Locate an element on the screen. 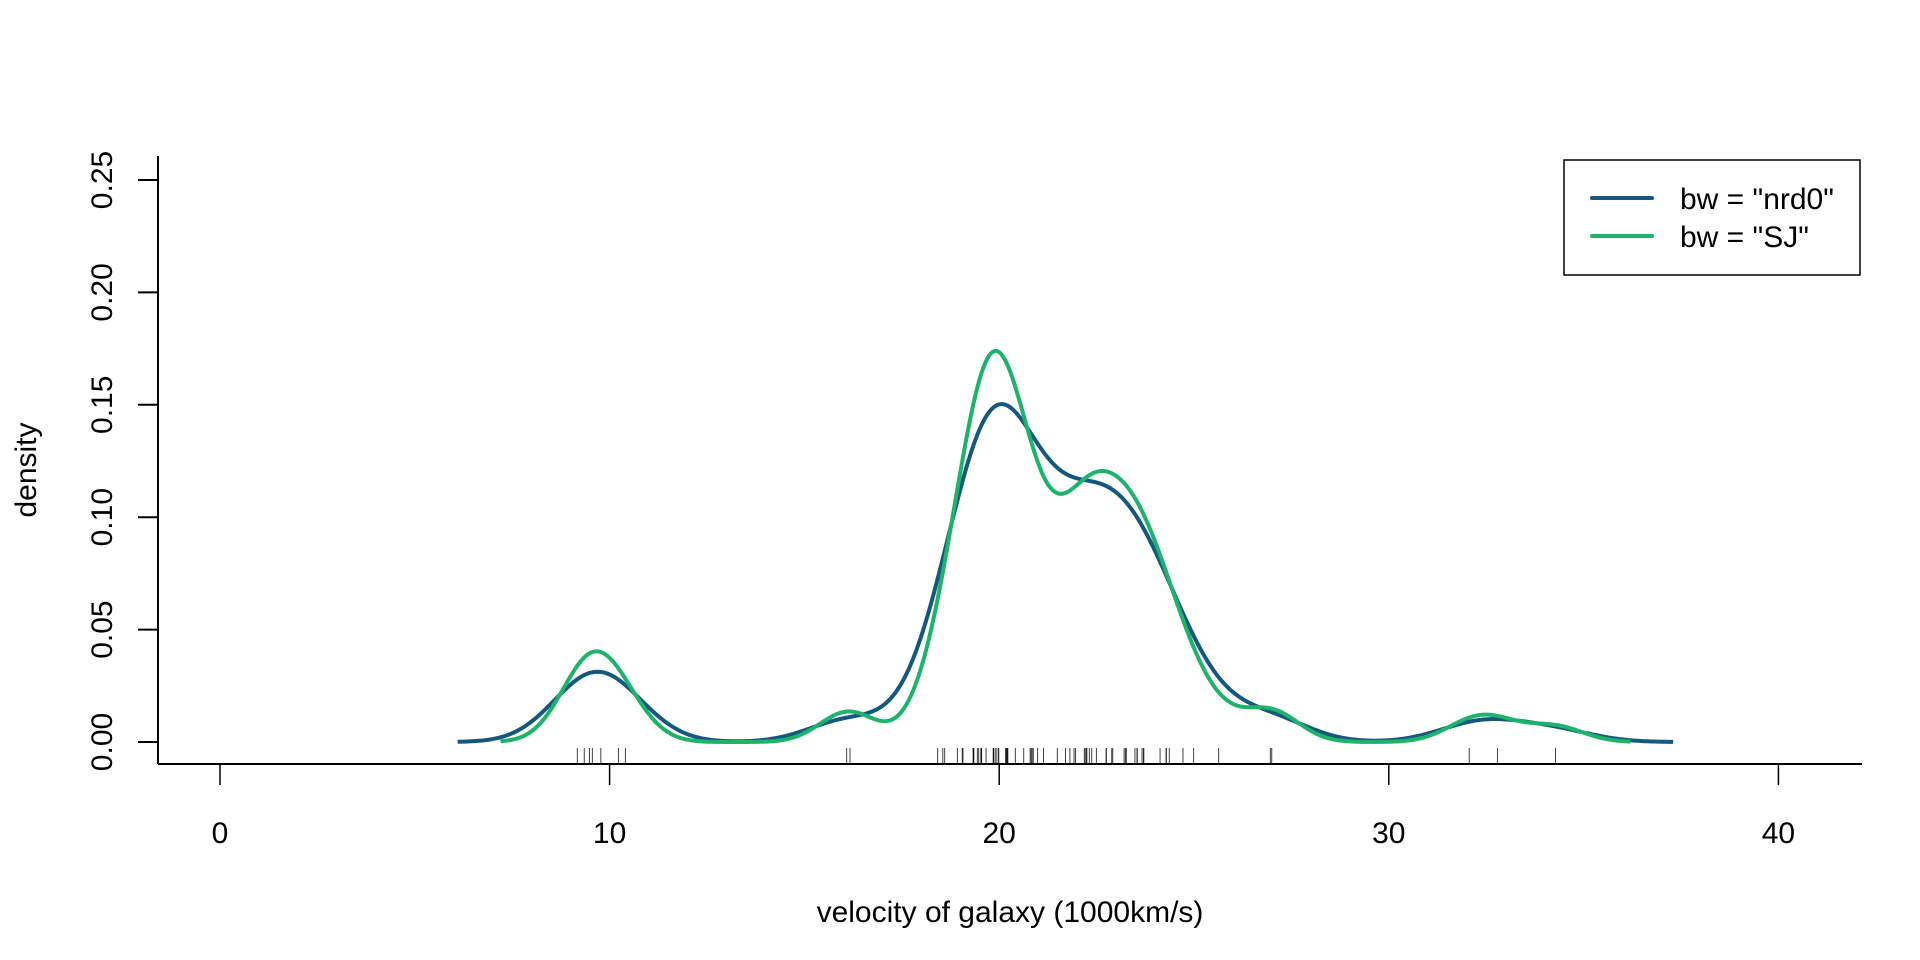  x-axis-title: velocity of galaxy (1000km/s) is located at coordinates (1010, 912).